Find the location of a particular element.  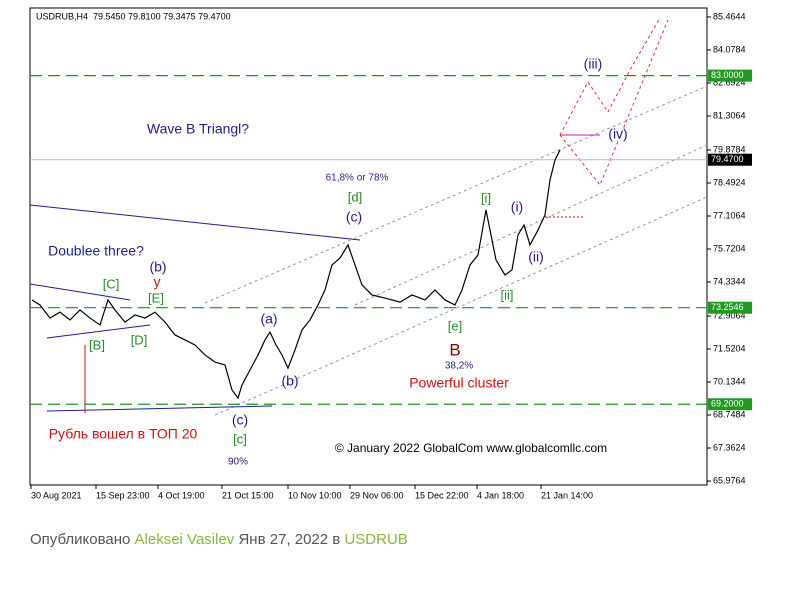

y-tick-label: 85.4644 is located at coordinates (729, 16).